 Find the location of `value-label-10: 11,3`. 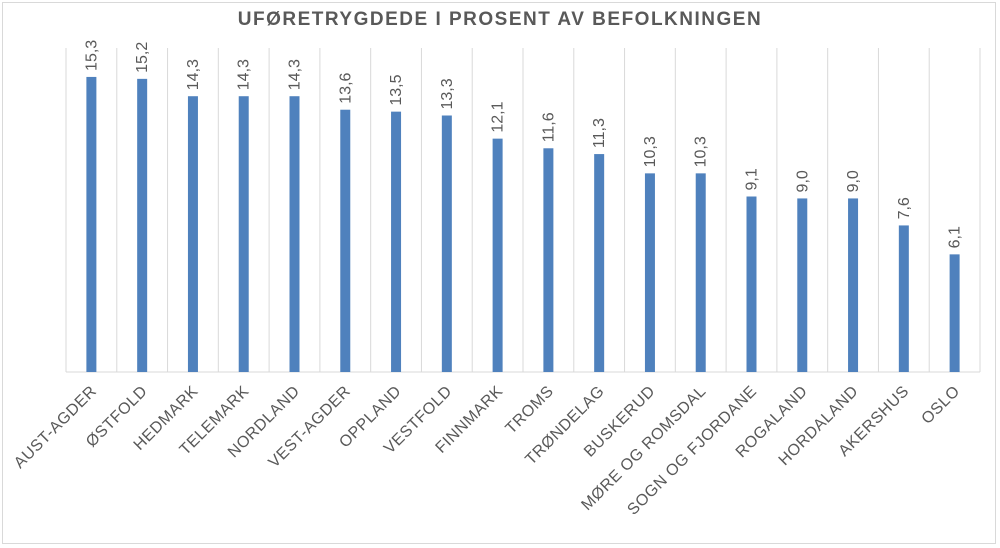

value-label-10: 11,3 is located at coordinates (599, 133).